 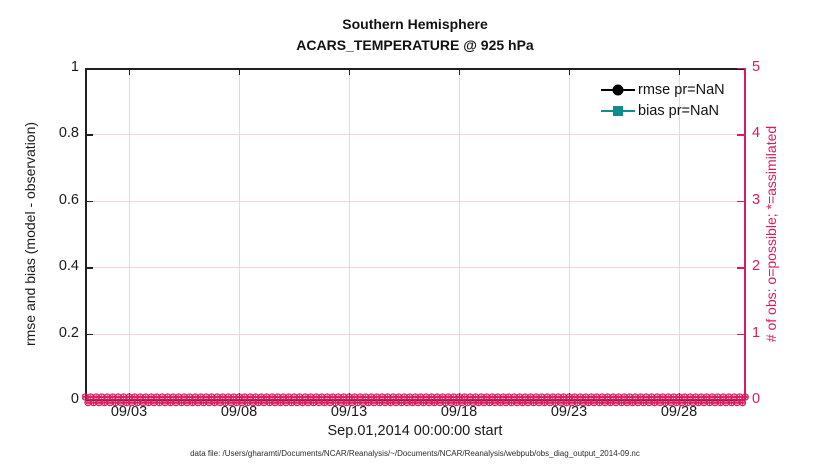 I want to click on x-tick-label: 09/28, so click(x=679, y=412).